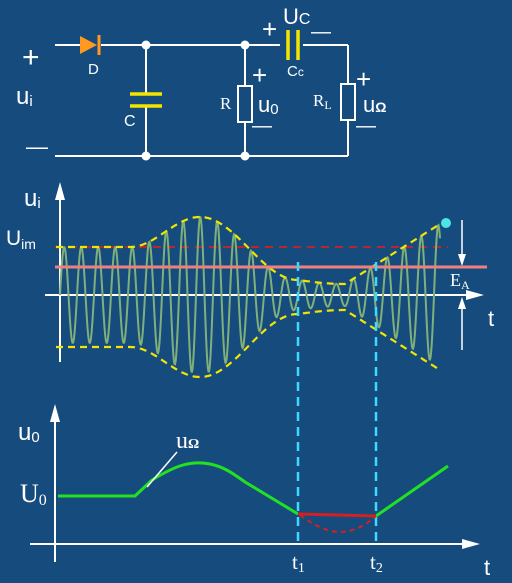 This screenshot has width=512, height=583. I want to click on input-minus-sign: —, so click(37, 146).